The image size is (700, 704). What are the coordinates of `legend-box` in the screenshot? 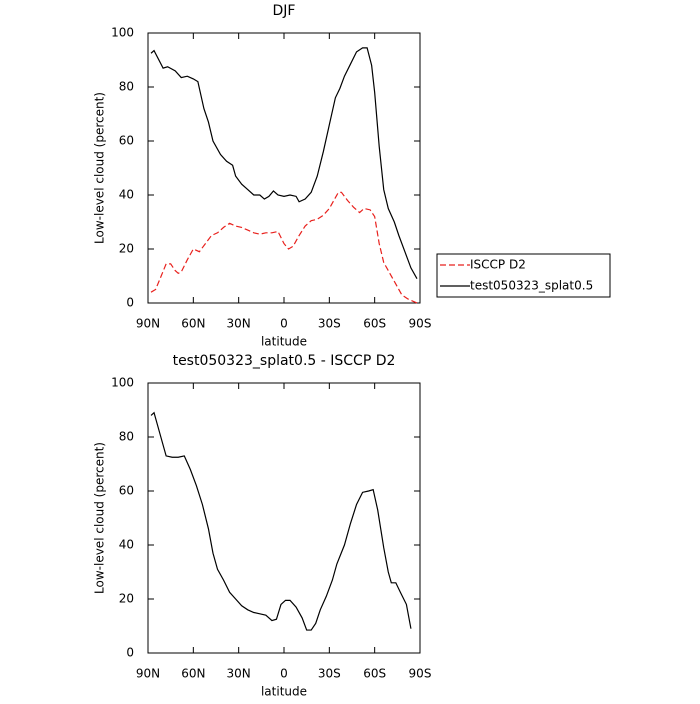 It's located at (523, 275).